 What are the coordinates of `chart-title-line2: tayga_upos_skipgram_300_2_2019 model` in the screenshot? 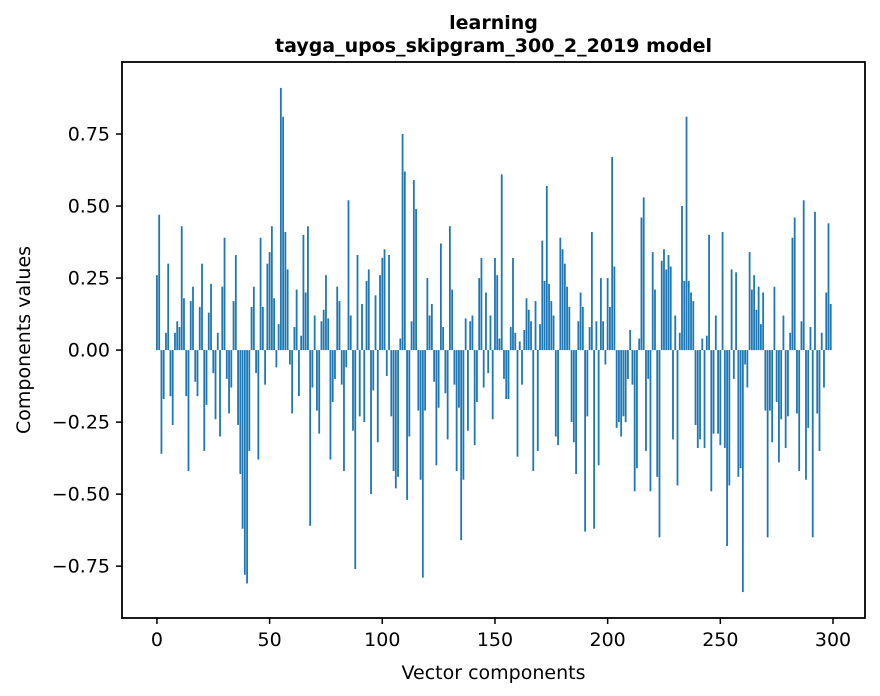 It's located at (493, 46).